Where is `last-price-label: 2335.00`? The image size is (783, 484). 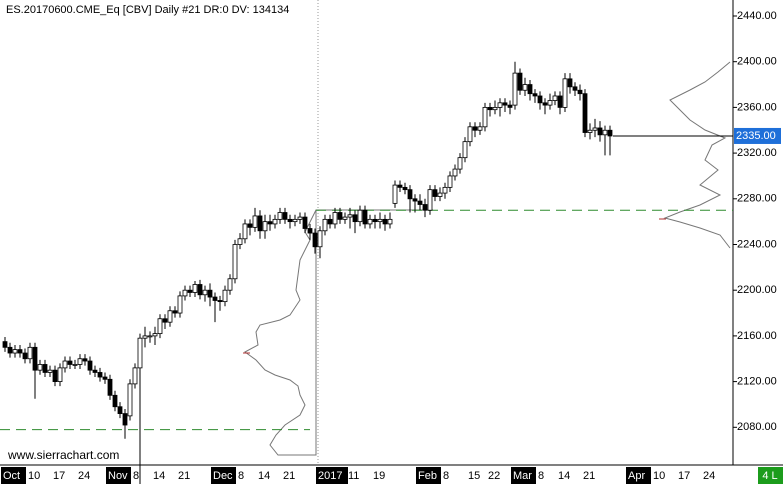 last-price-label: 2335.00 is located at coordinates (756, 136).